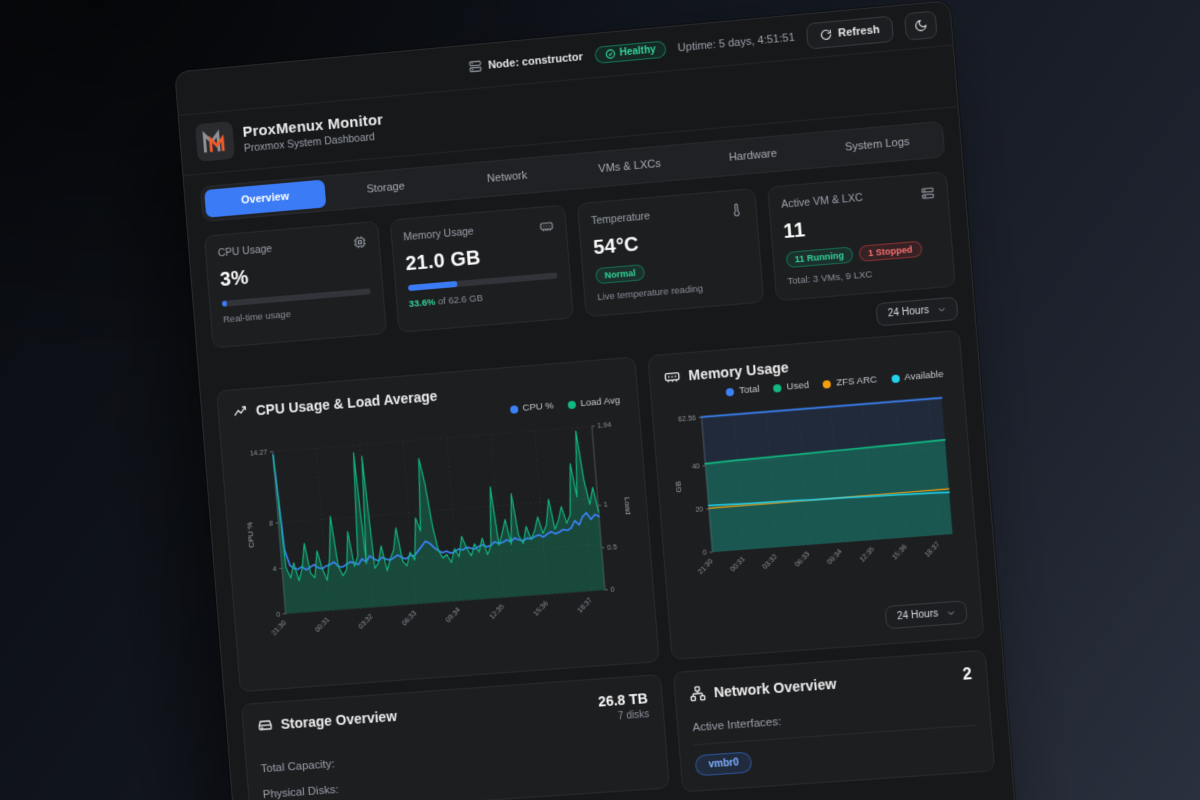 This screenshot has width=1200, height=800. Describe the element at coordinates (697, 693) in the screenshot. I see `network-icon` at that location.